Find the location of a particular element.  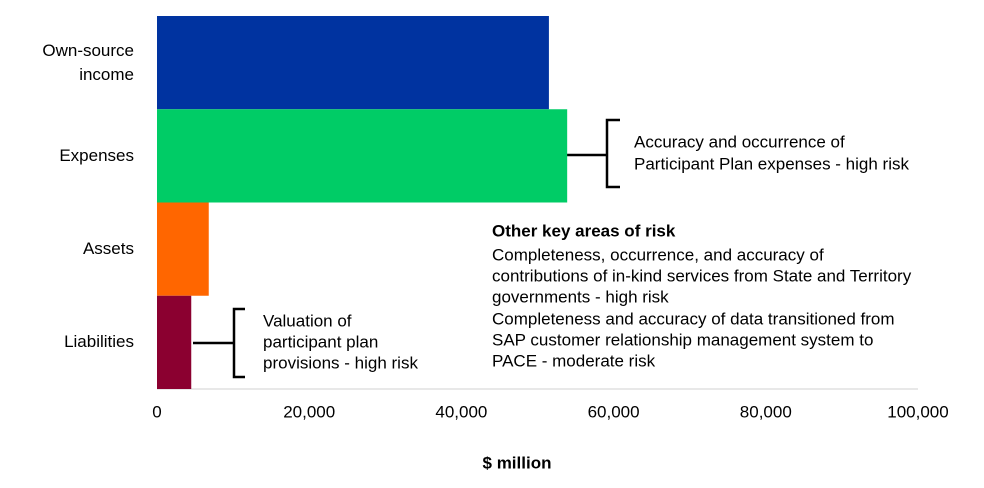

annotation-title: Other key areas of risk is located at coordinates (584, 230).